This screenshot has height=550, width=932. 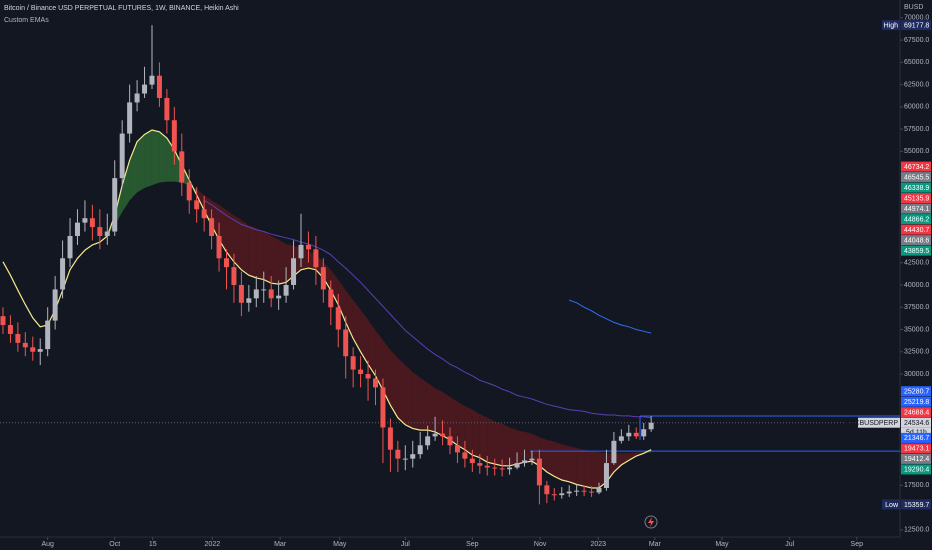 I want to click on event-icon, so click(x=651, y=522).